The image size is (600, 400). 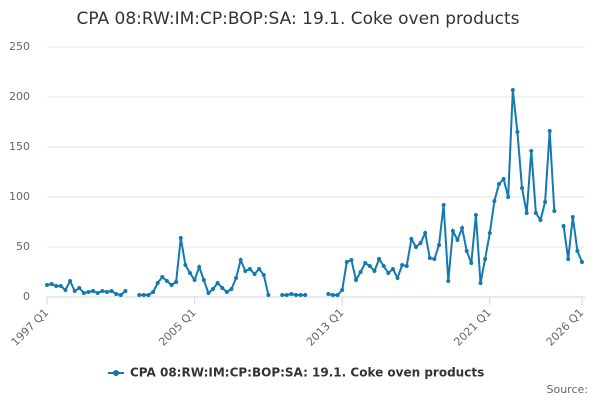 I want to click on x-tick-label: 2026 Q1, so click(x=565, y=327).